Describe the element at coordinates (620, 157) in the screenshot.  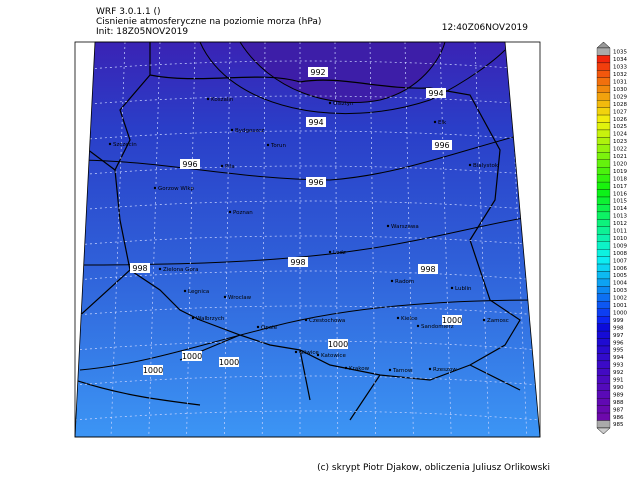
I see `colorbar-label: 1021` at that location.